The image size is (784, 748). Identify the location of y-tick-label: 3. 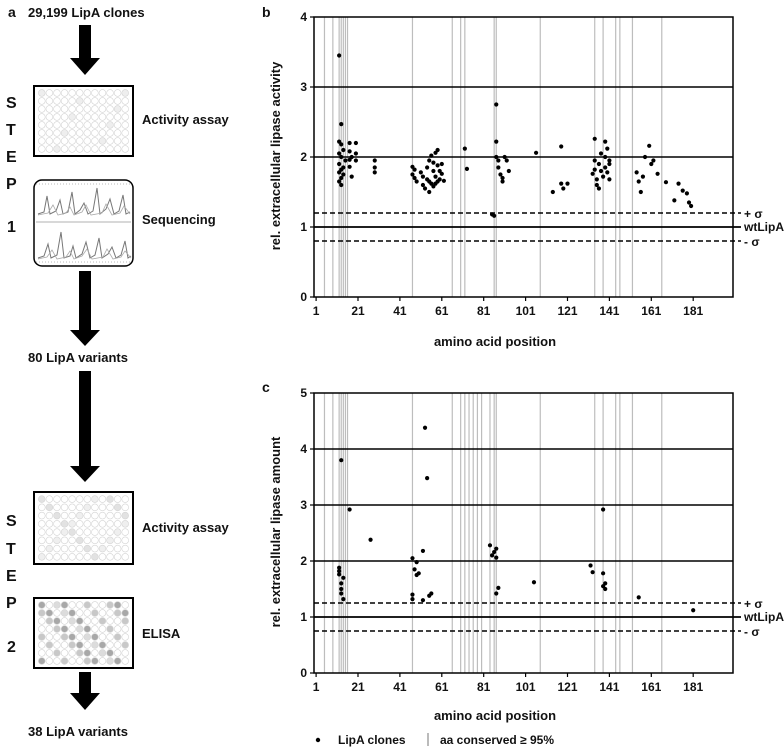
(303, 87).